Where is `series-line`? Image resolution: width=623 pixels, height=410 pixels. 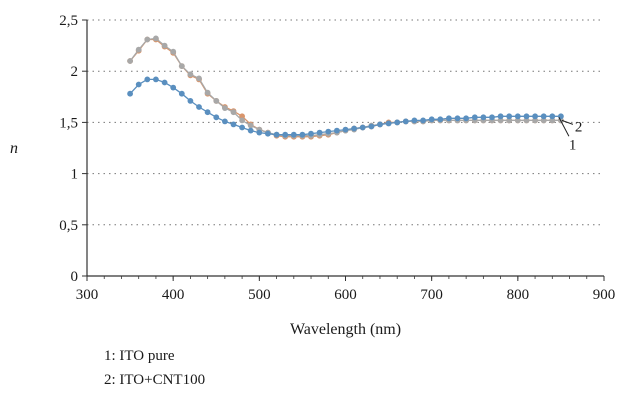
series-line is located at coordinates (345, 107).